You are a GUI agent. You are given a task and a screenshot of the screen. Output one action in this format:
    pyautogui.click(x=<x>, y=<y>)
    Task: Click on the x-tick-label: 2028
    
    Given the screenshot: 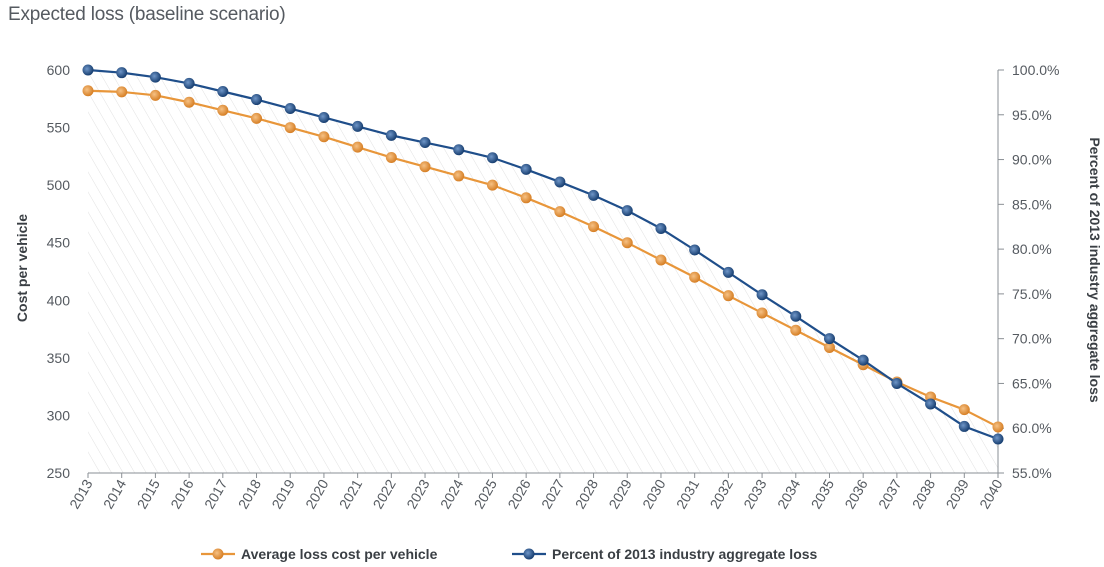 What is the action you would take?
    pyautogui.click(x=587, y=493)
    